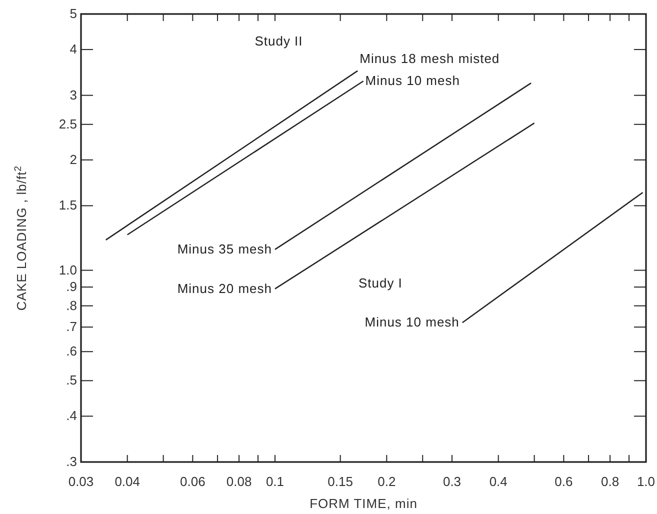  What do you see at coordinates (127, 481) in the screenshot?
I see `x-tick-label: 0.04` at bounding box center [127, 481].